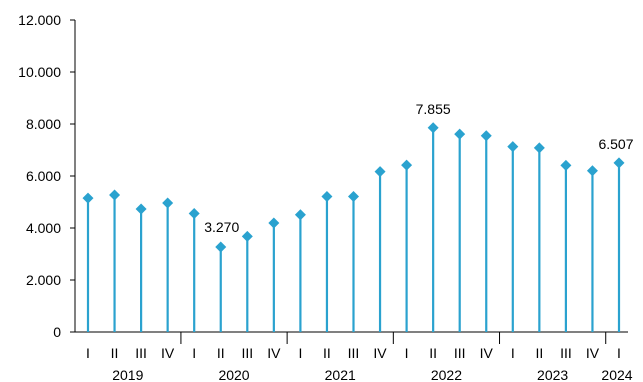  I want to click on y-tick-label: 2.000, so click(43, 280).